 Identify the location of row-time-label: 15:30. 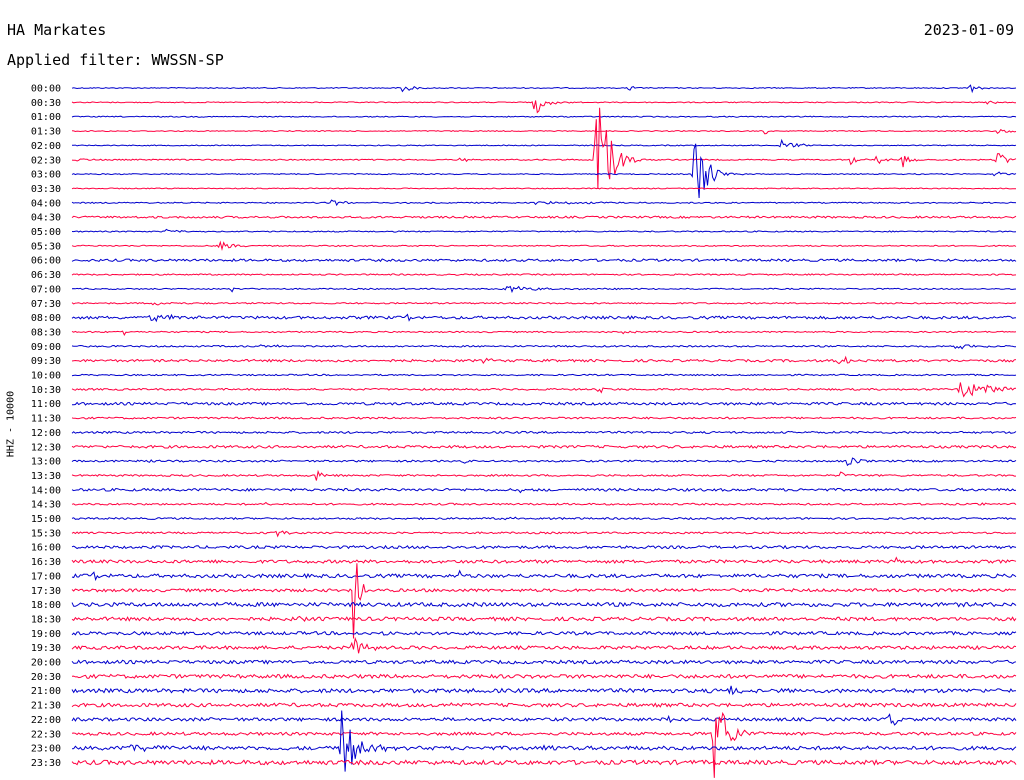
(46, 533).